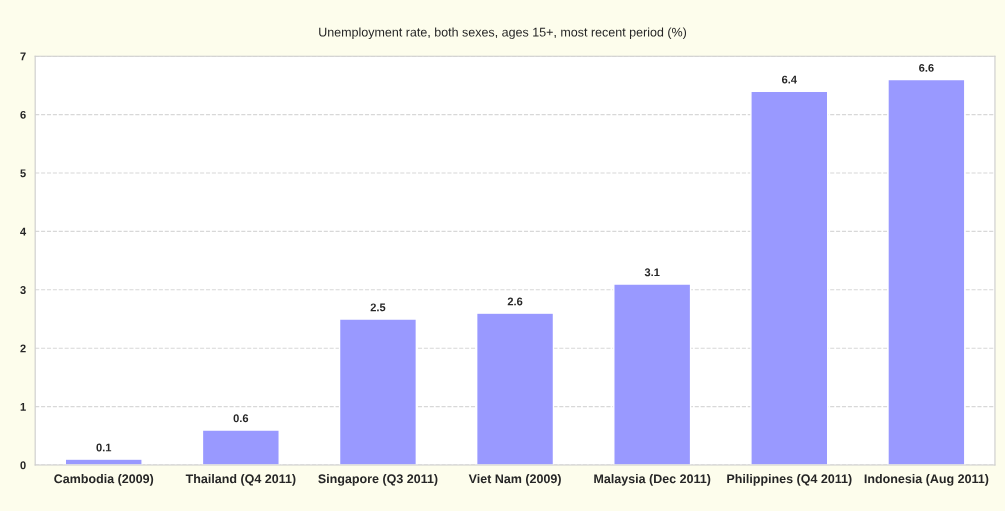  Describe the element at coordinates (23, 56) in the screenshot. I see `y-tick-label: 7` at that location.